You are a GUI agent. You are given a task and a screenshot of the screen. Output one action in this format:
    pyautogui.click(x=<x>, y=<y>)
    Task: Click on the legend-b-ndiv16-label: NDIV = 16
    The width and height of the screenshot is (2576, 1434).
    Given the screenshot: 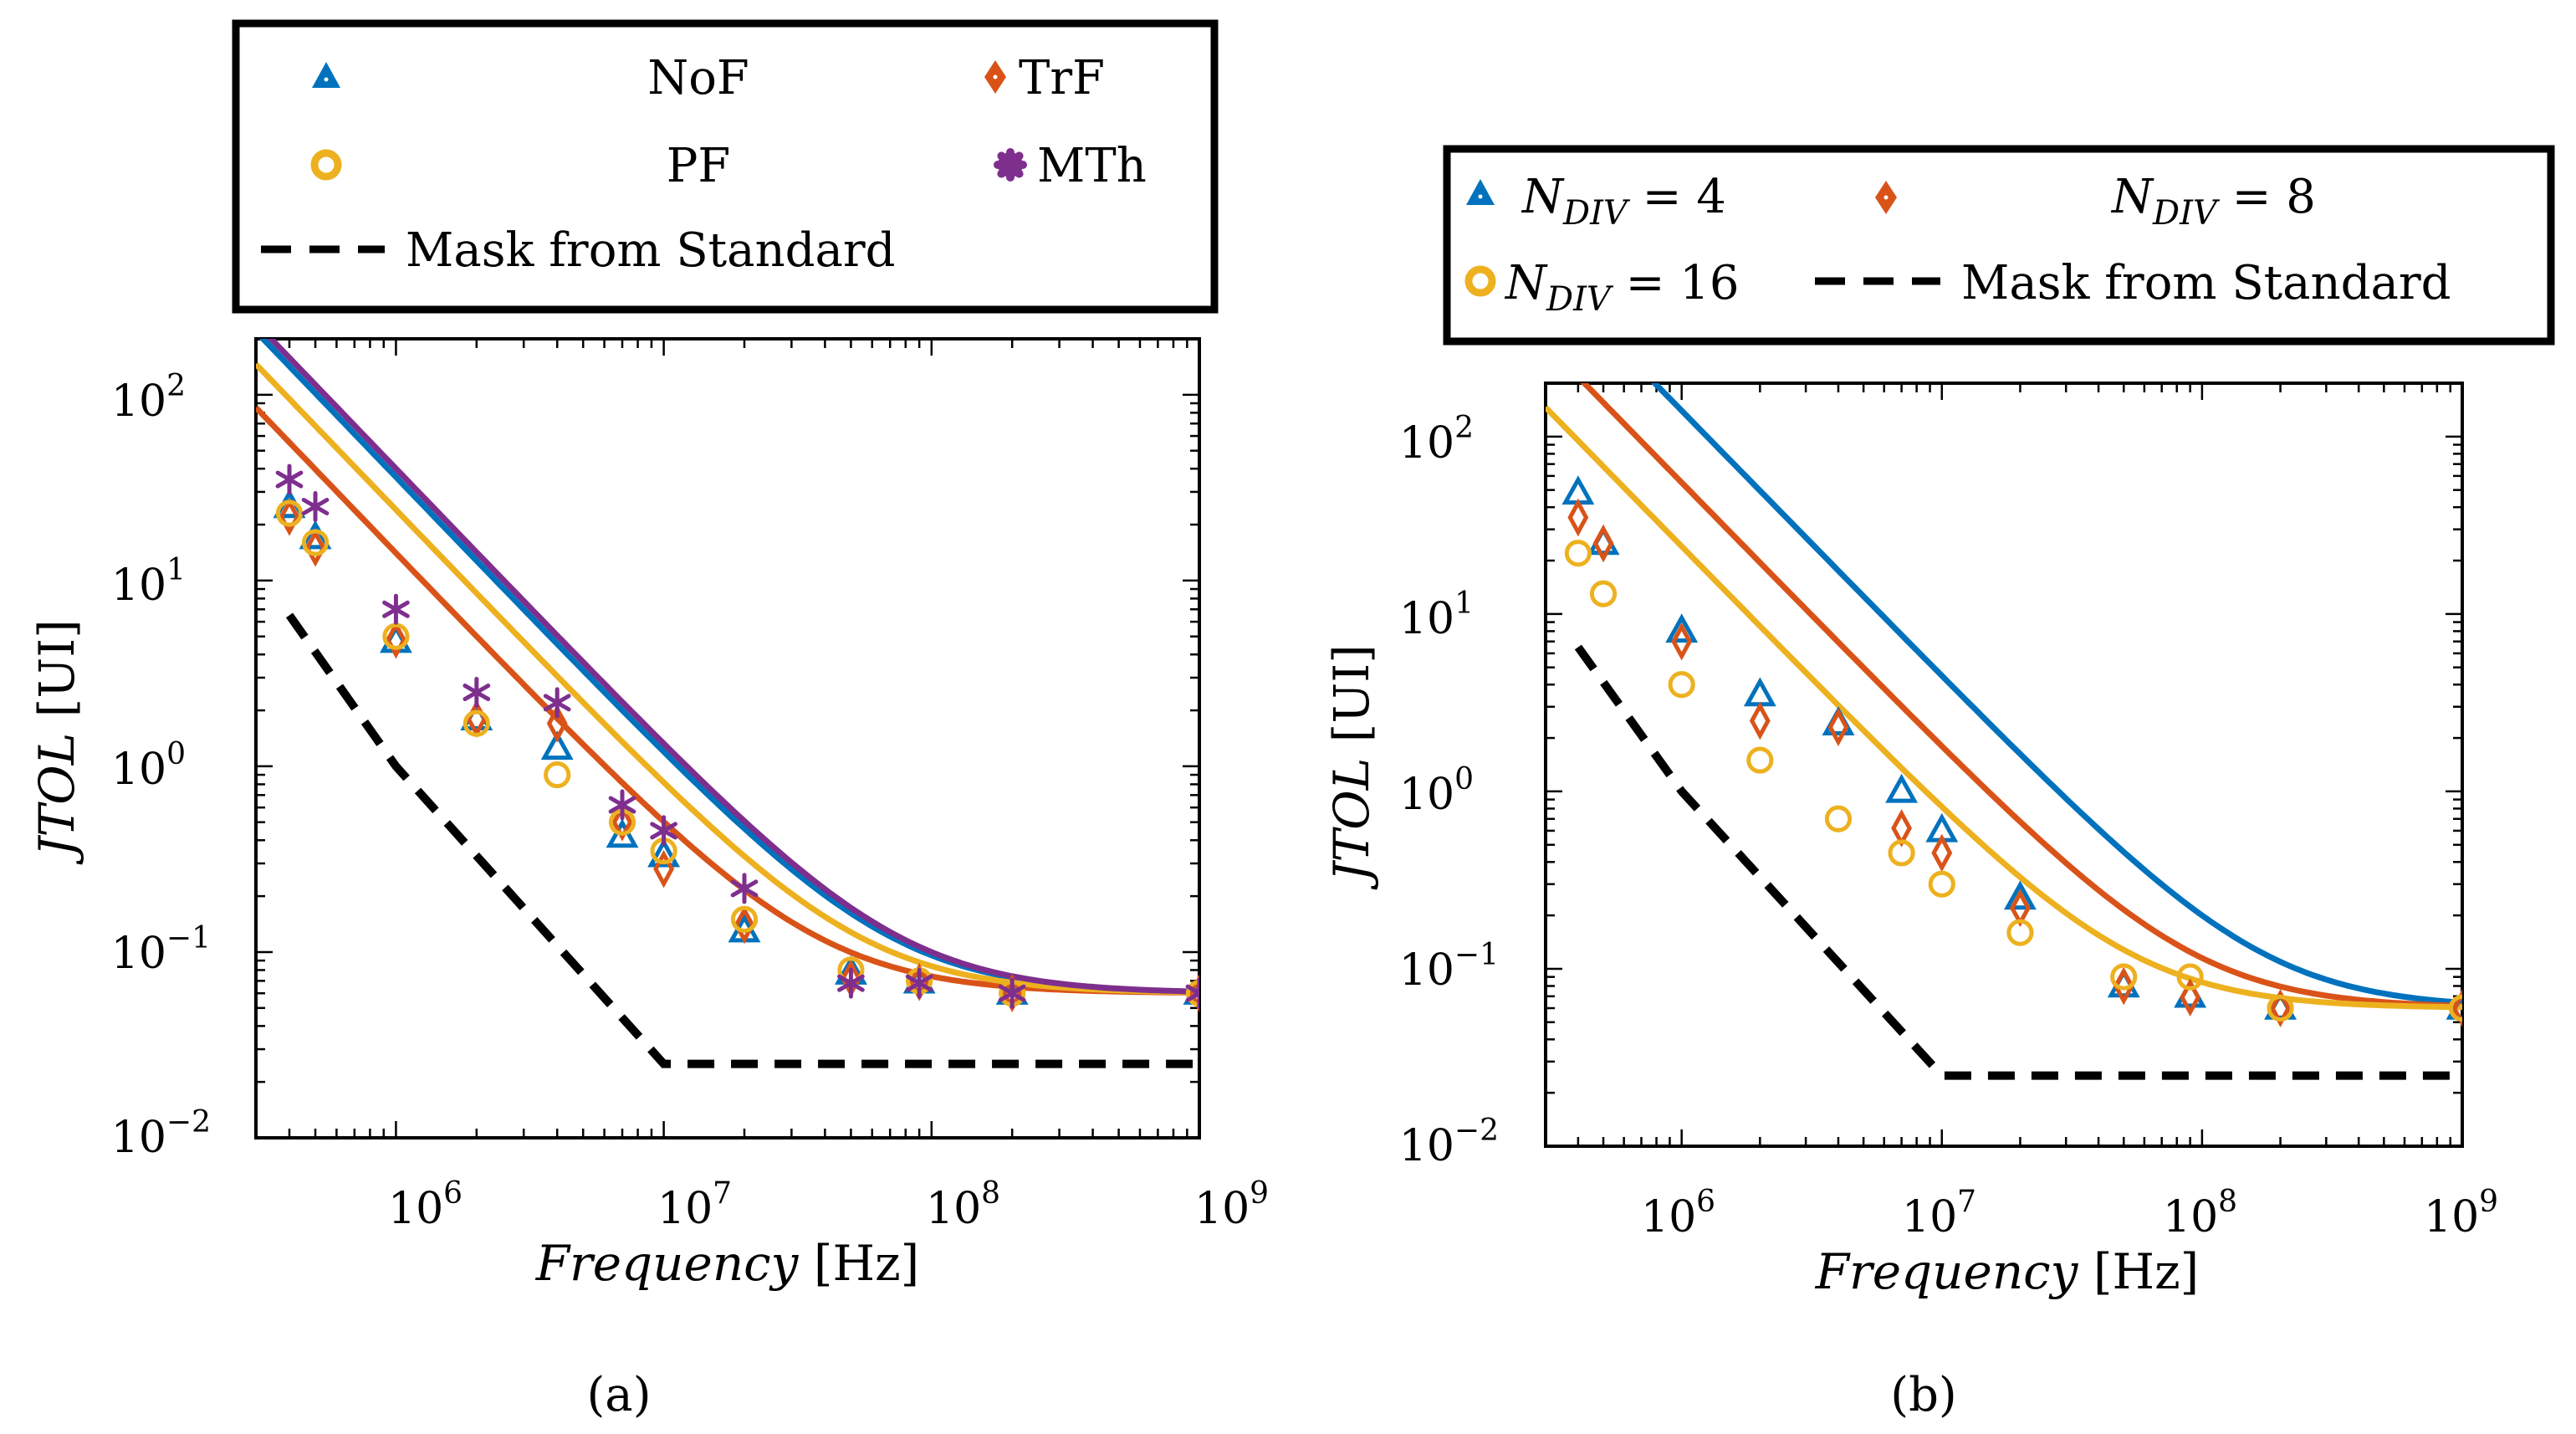 What is the action you would take?
    pyautogui.click(x=1622, y=288)
    